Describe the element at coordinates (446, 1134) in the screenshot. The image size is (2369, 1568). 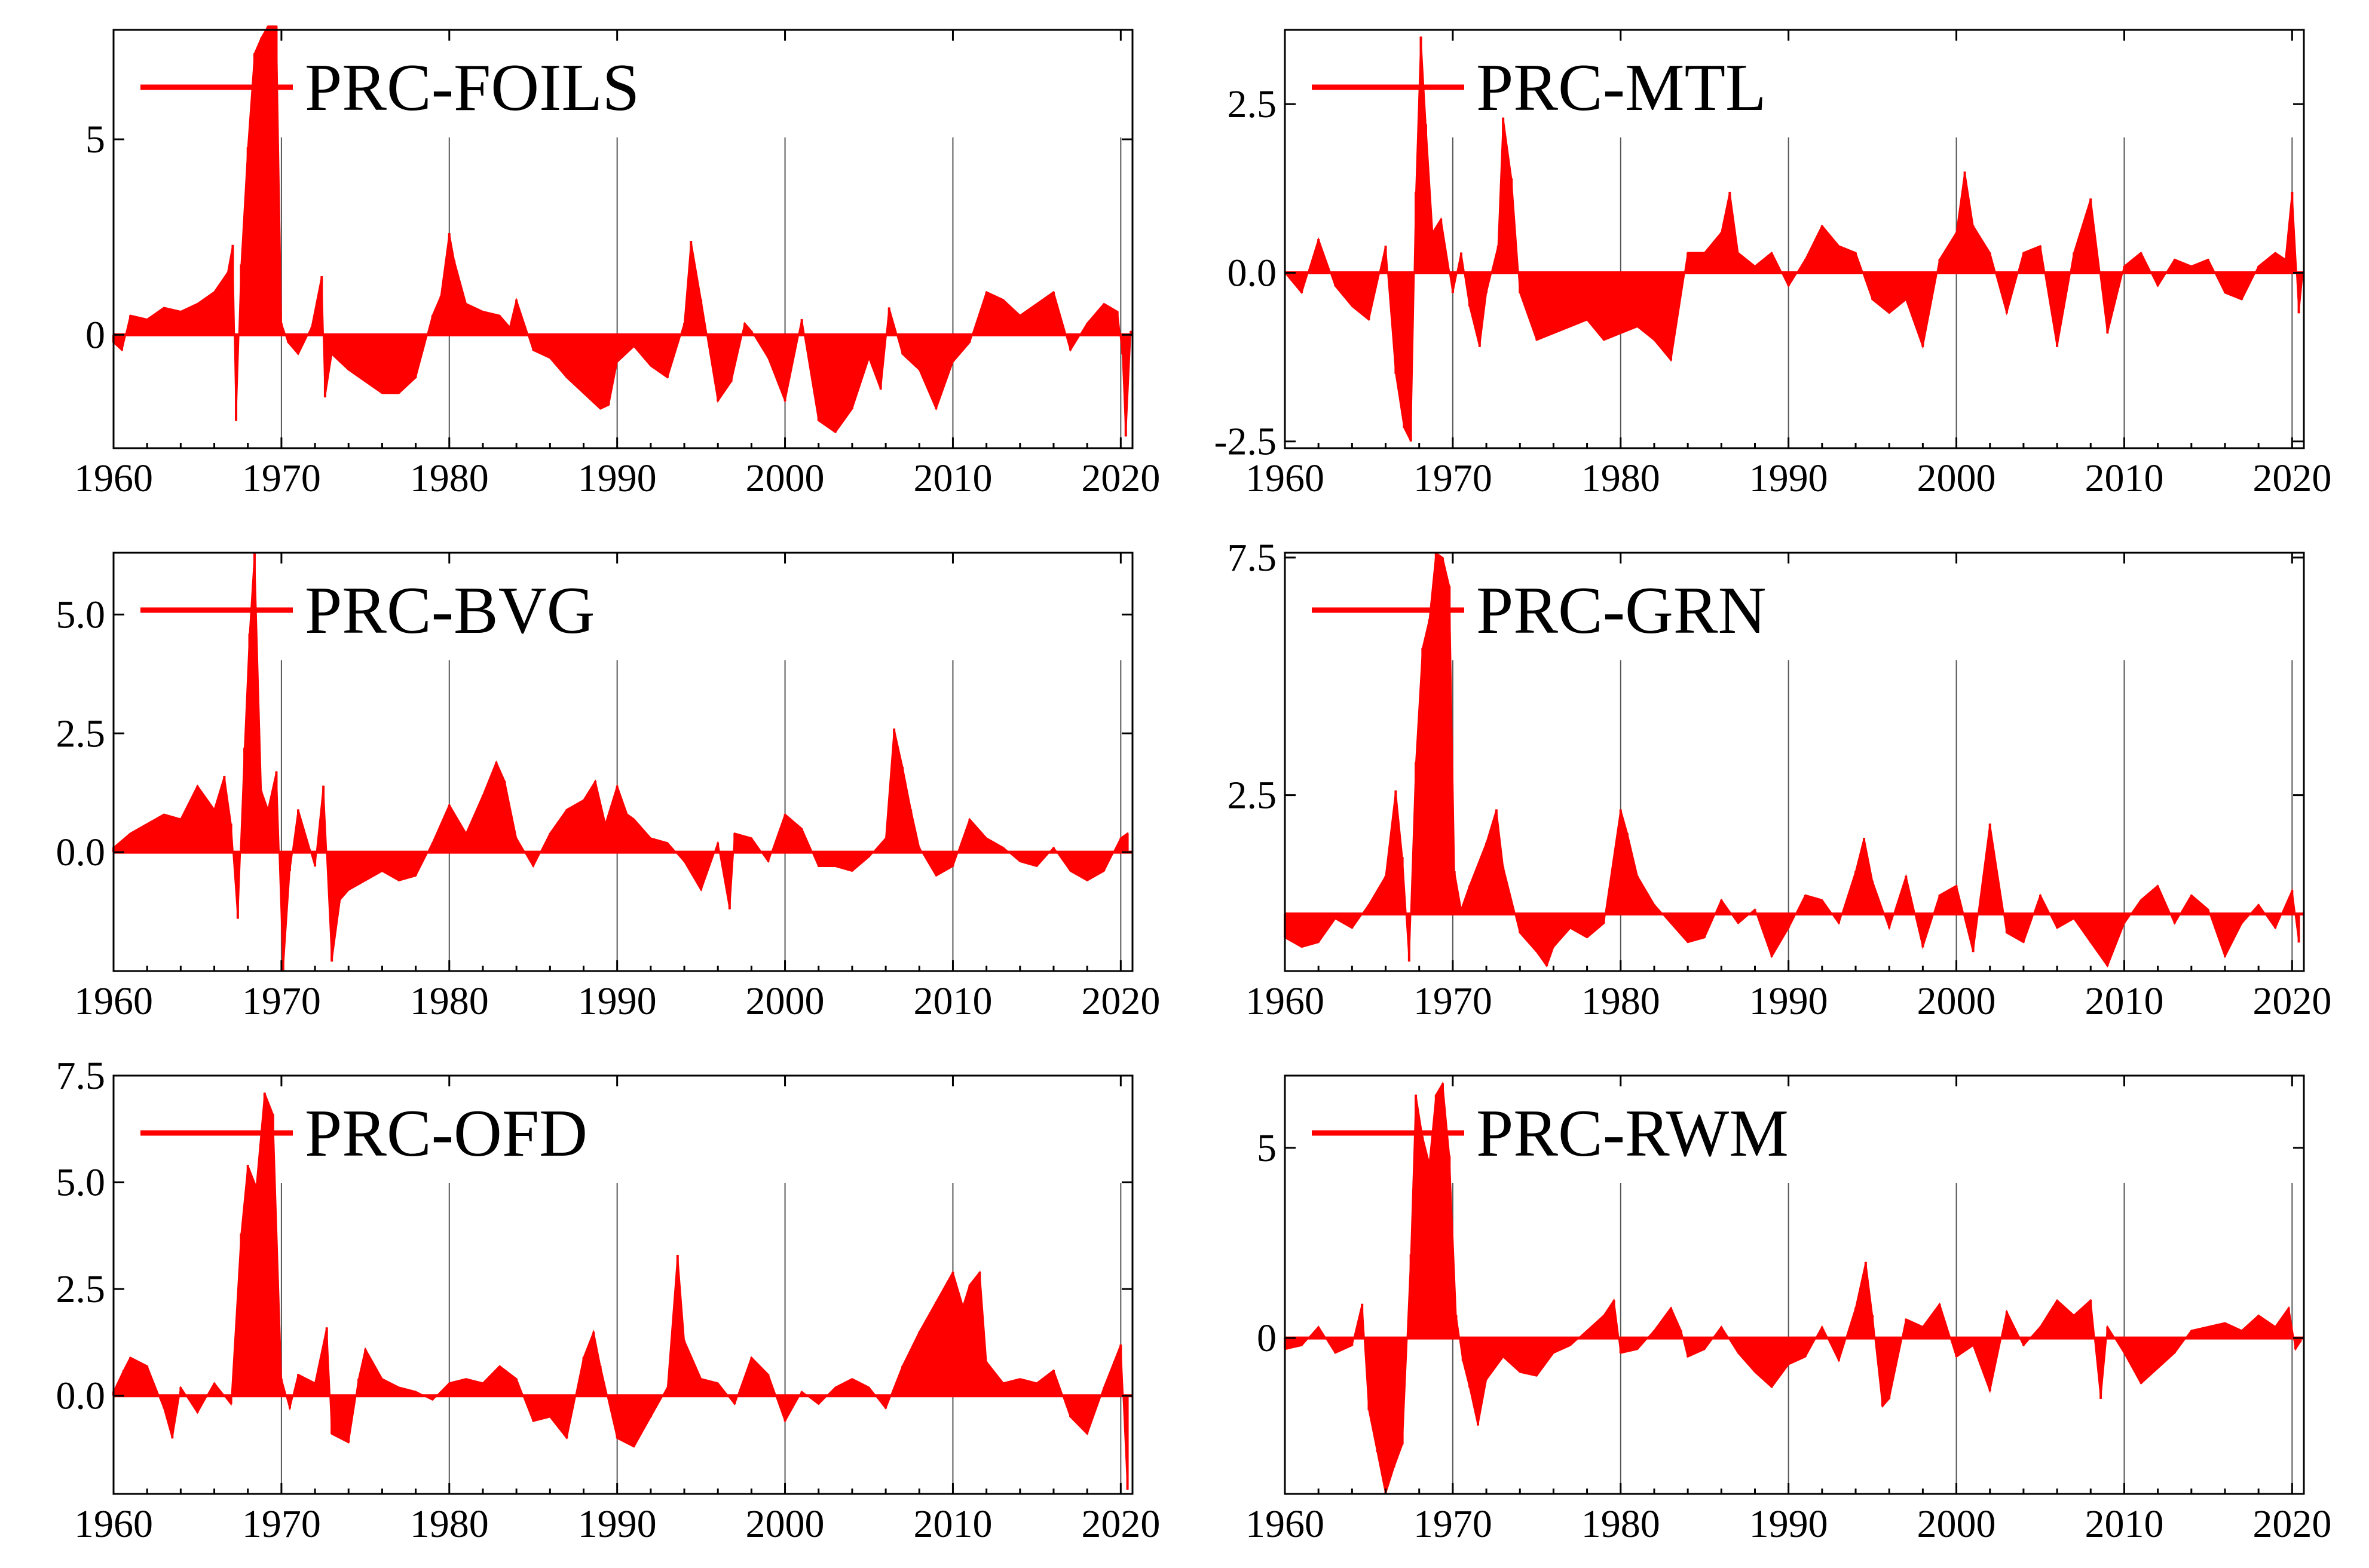
I see `legend-label: PRC-OFD` at that location.